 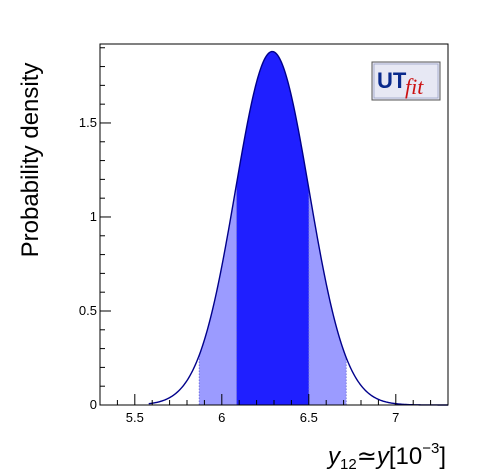 I want to click on y-tick-label: 0.5, so click(x=88, y=310).